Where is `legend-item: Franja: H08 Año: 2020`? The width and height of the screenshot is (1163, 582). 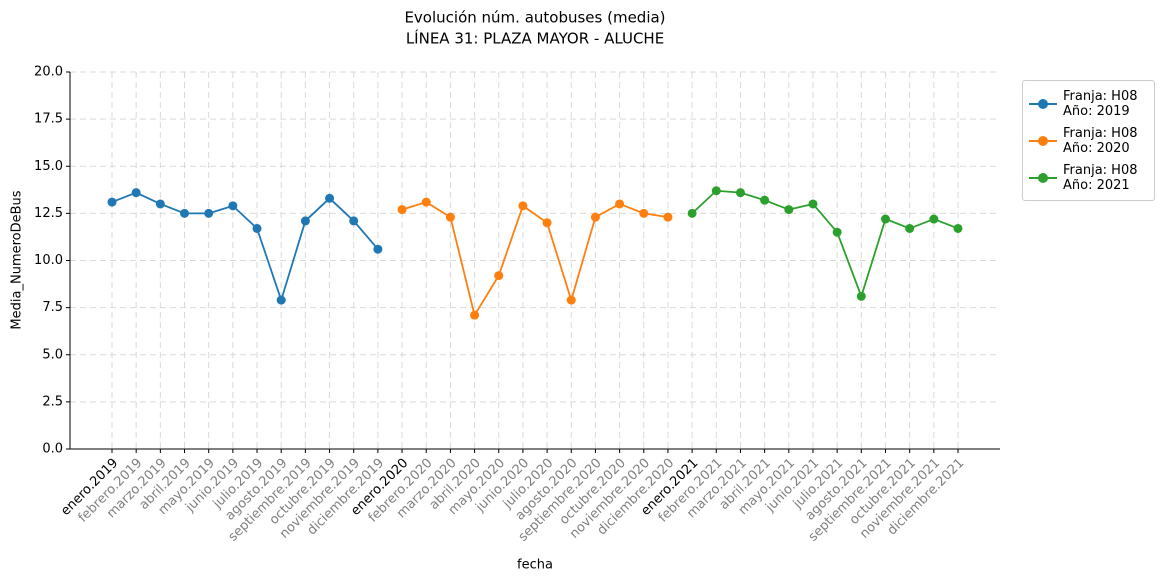 legend-item: Franja: H08 Año: 2020 is located at coordinates (1088, 140).